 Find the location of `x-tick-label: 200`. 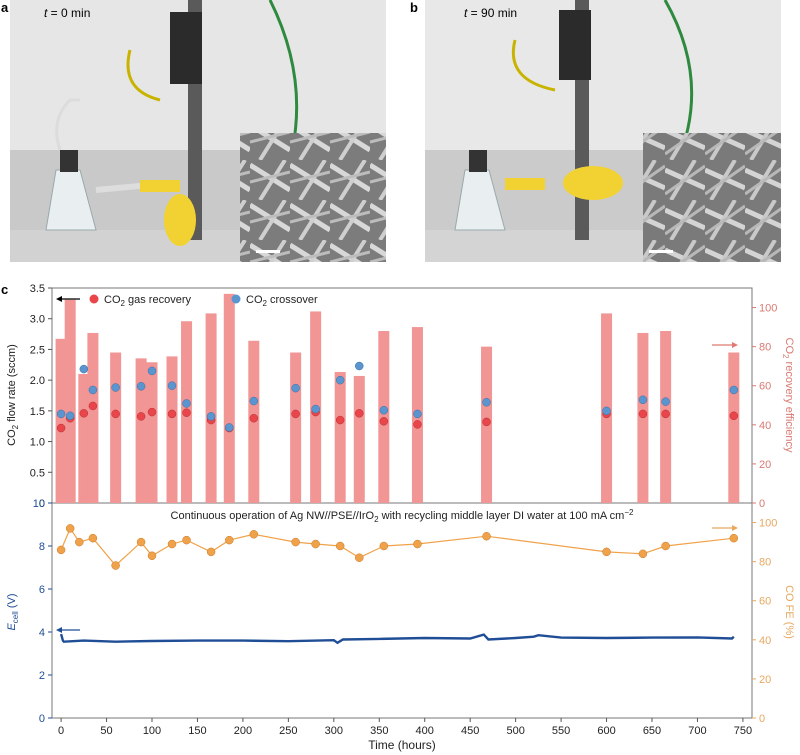

x-tick-label: 200 is located at coordinates (243, 731).